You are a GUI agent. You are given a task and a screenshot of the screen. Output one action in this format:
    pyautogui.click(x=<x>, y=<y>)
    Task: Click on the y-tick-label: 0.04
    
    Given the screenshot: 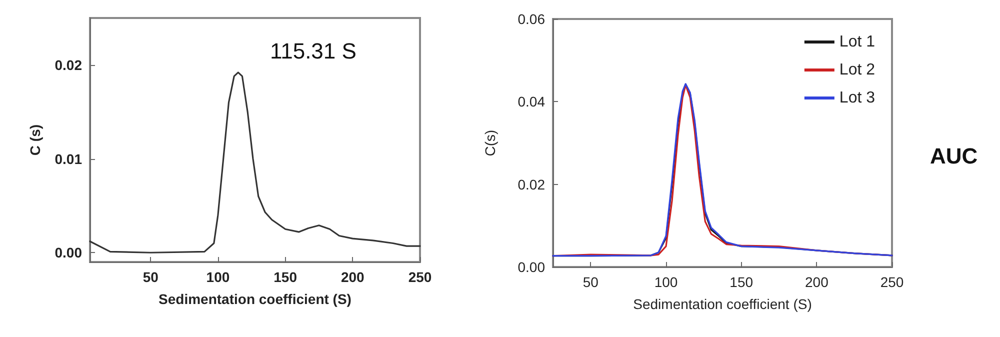 What is the action you would take?
    pyautogui.click(x=532, y=102)
    